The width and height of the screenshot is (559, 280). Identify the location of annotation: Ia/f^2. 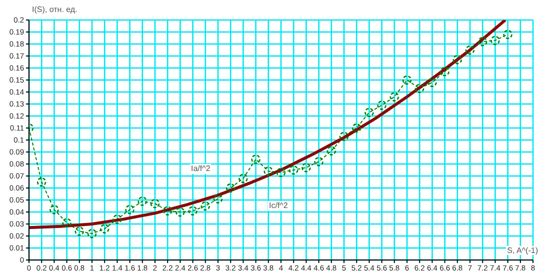
(201, 169).